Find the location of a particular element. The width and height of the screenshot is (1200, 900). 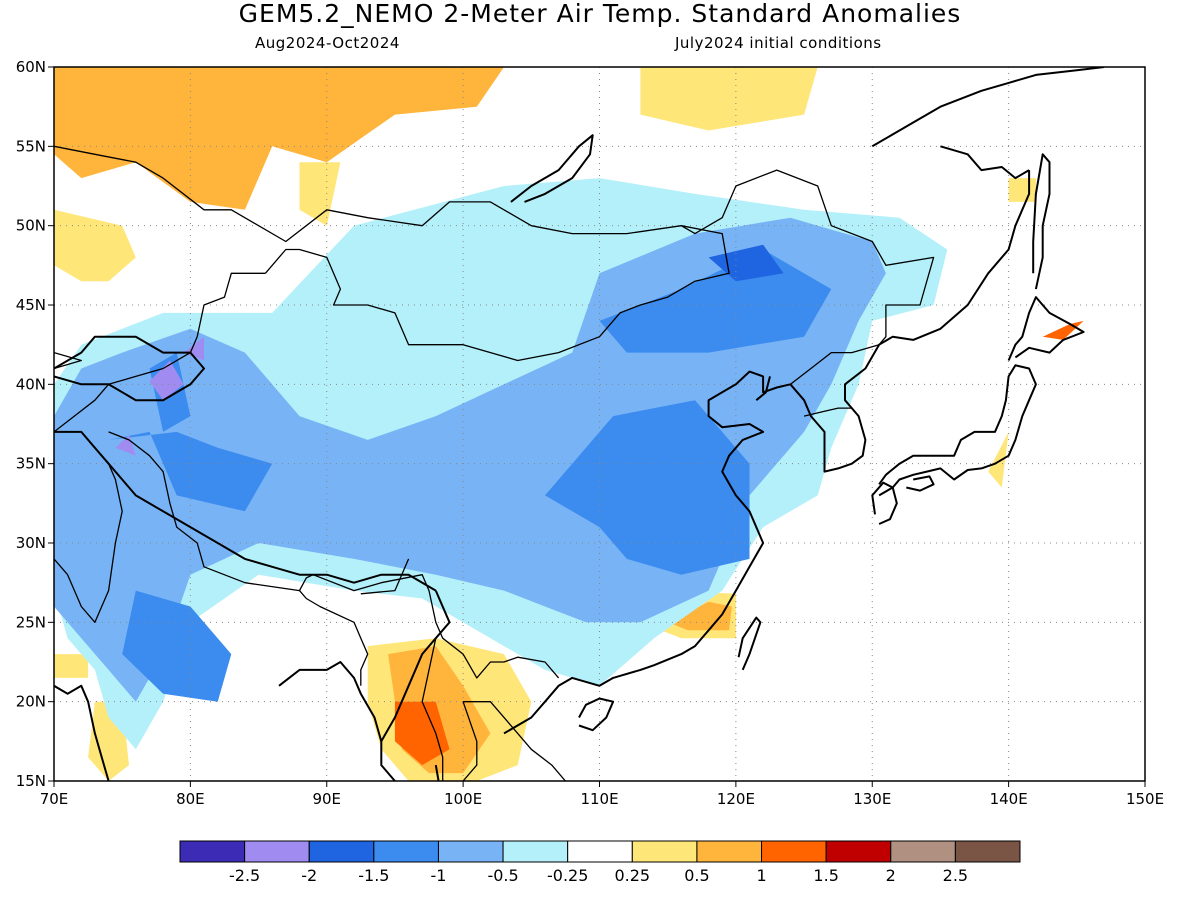

lat-tick-label: 60N is located at coordinates (31, 67).